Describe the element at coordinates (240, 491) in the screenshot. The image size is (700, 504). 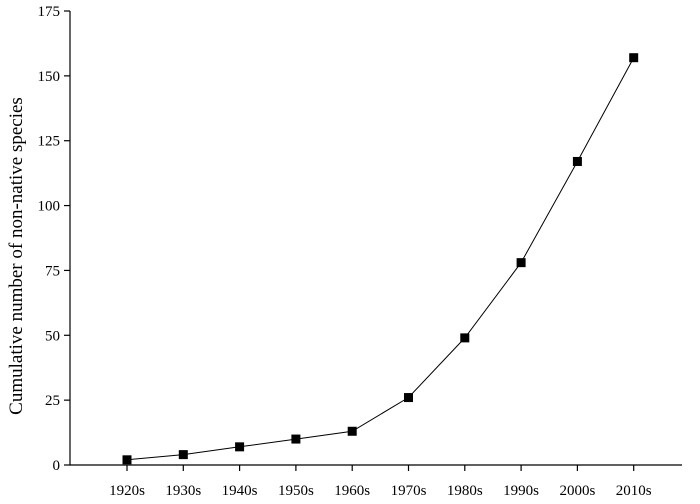
I see `x-tick-label: 1940s` at that location.